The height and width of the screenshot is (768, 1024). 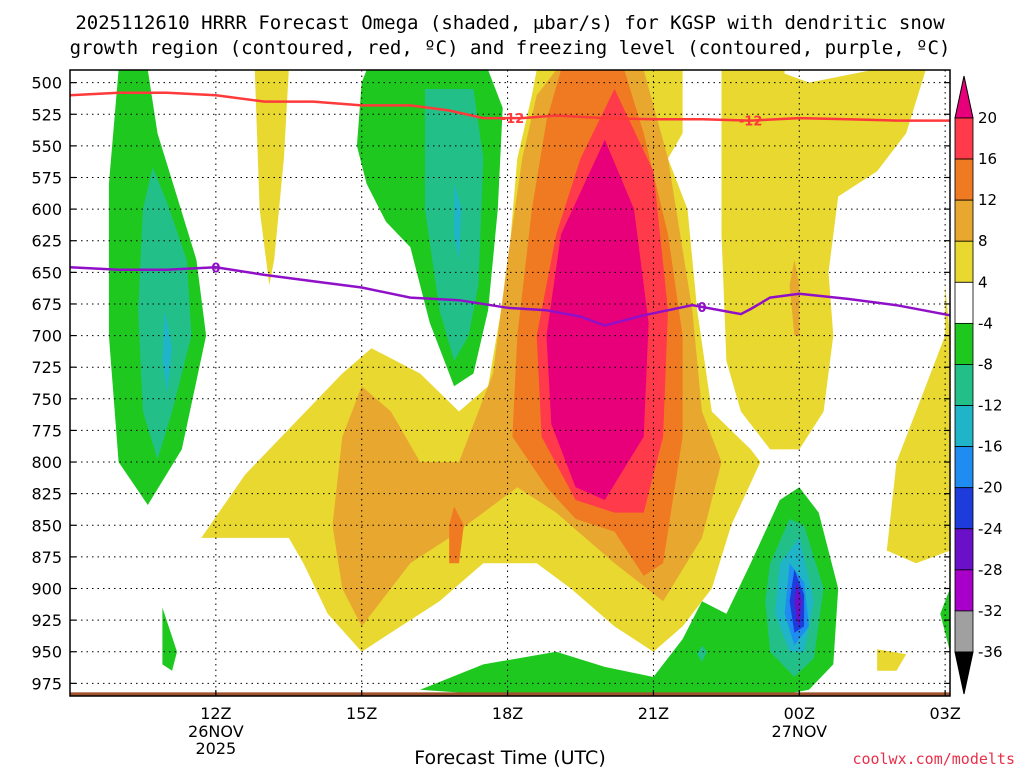 What do you see at coordinates (46, 241) in the screenshot?
I see `y-tick-label-625: 625` at bounding box center [46, 241].